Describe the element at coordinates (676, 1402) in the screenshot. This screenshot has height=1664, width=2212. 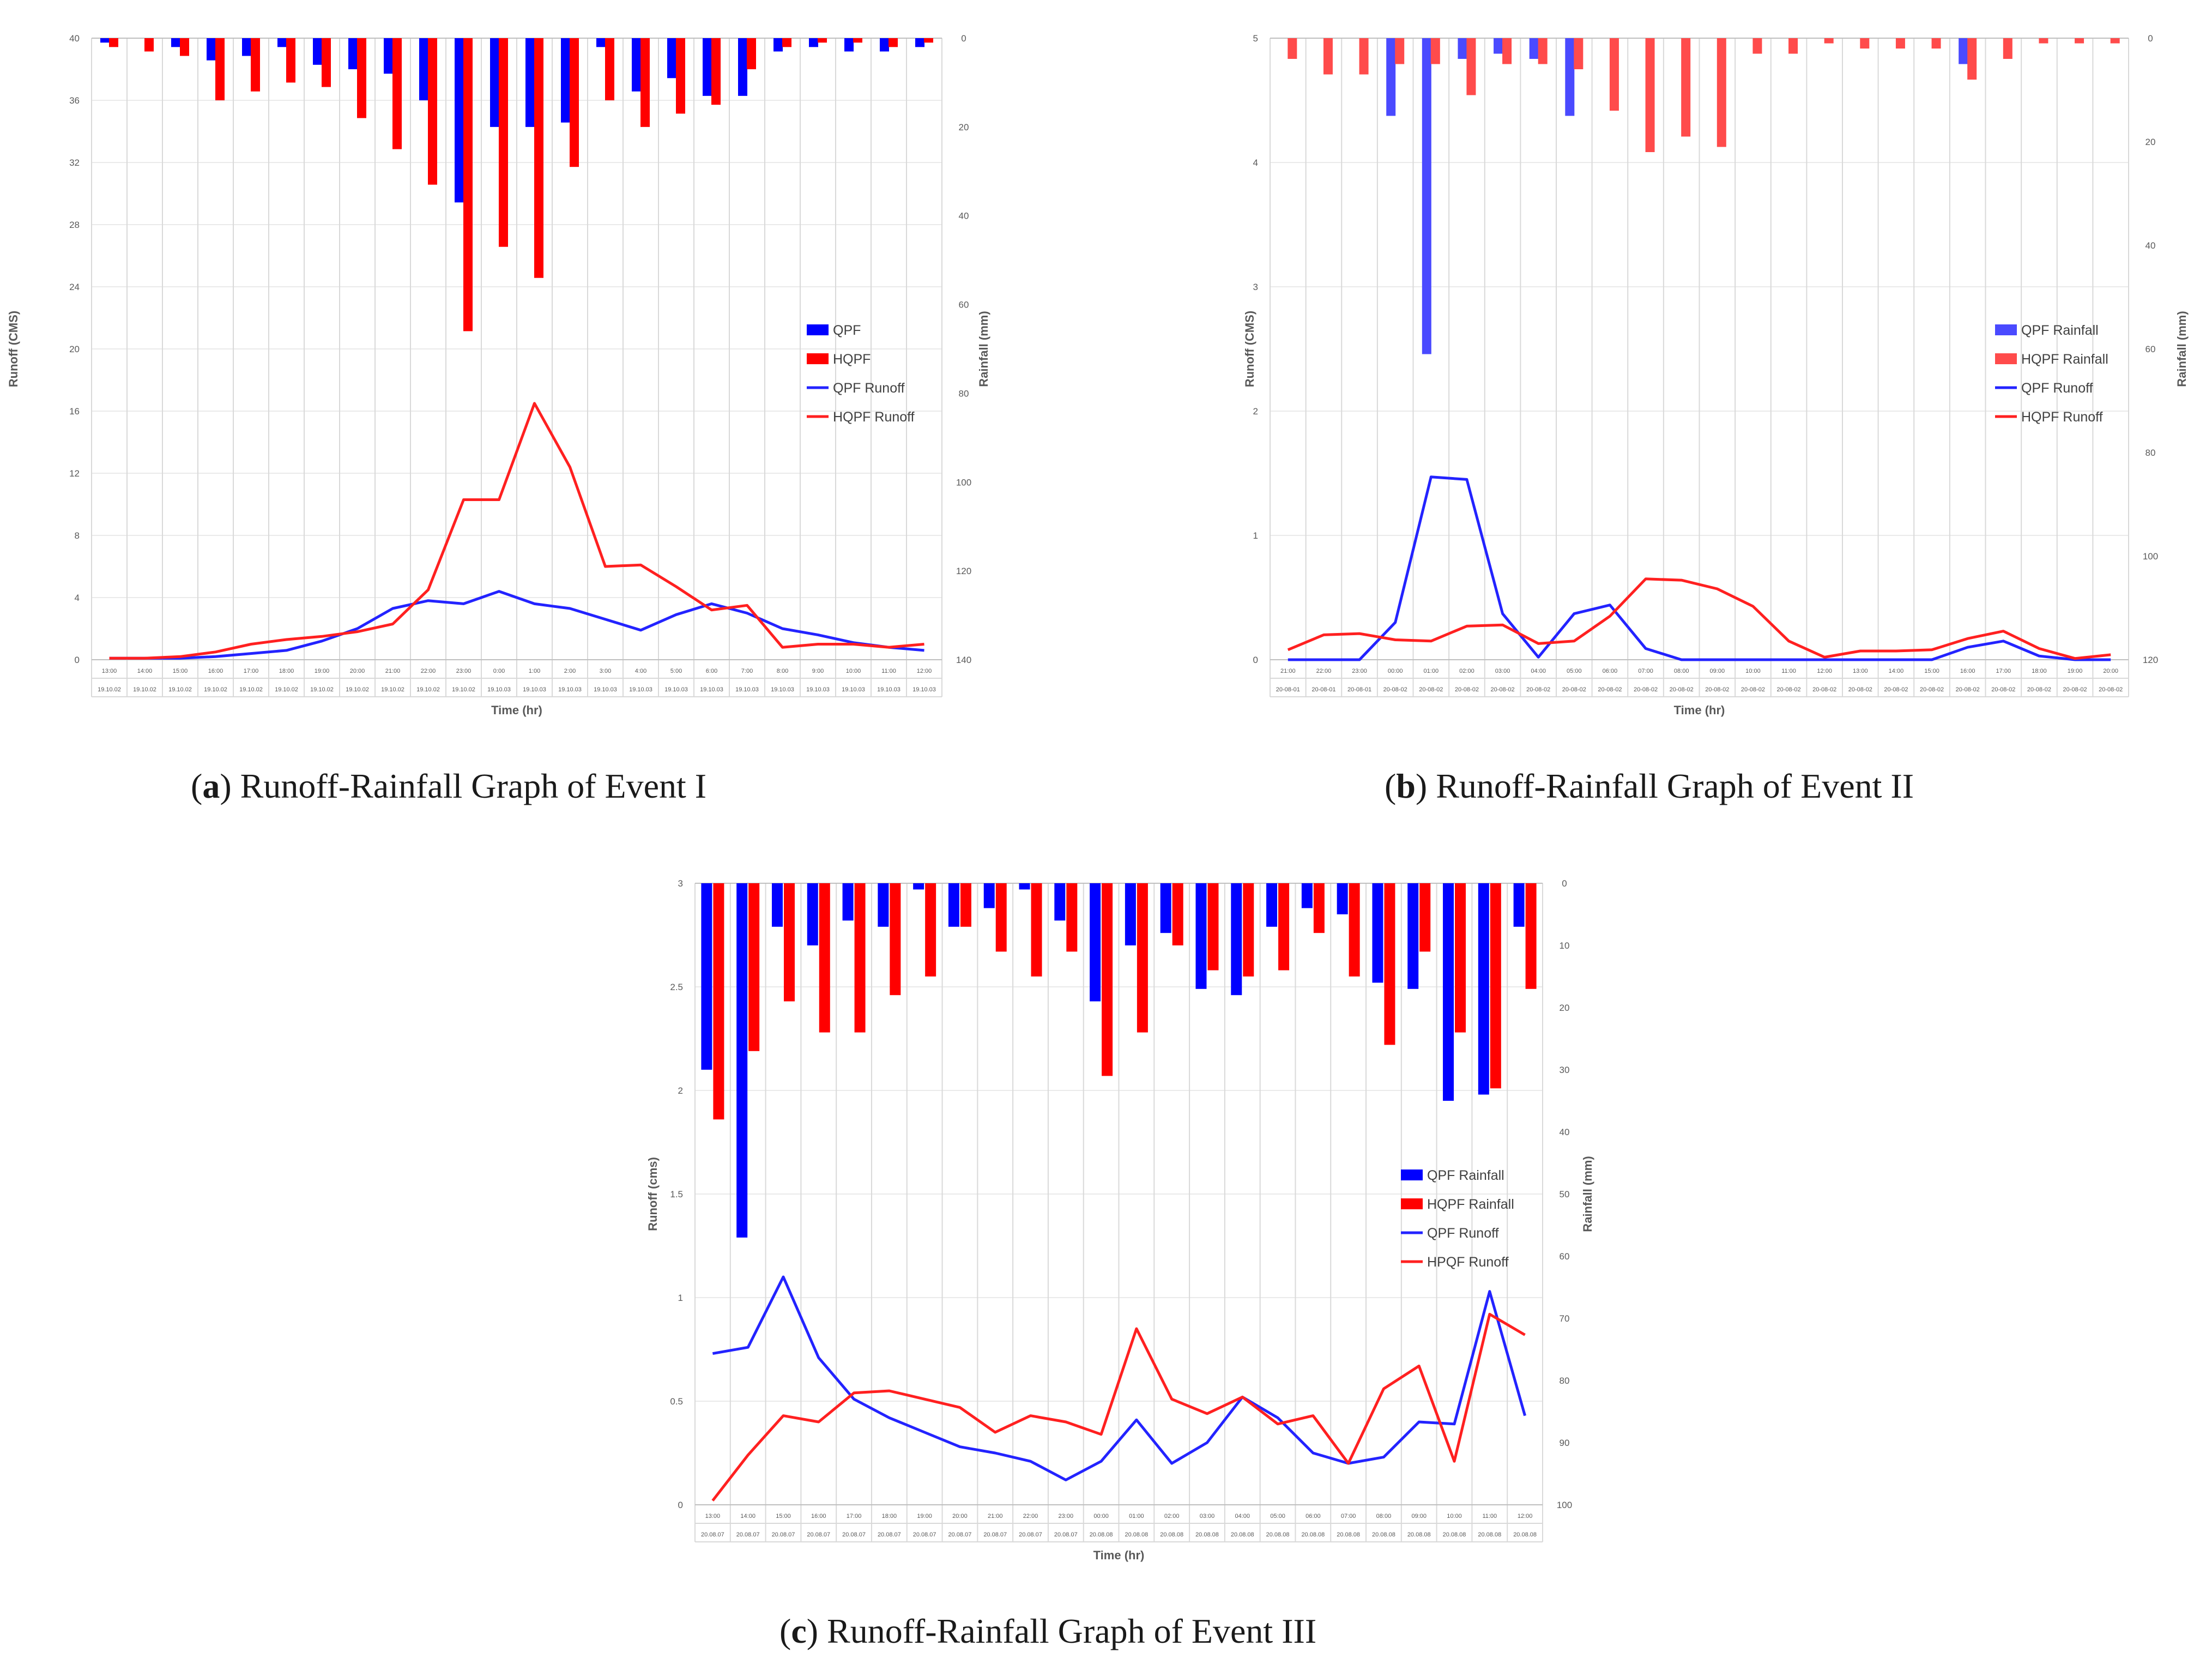
I see `left-y-tick-label: 0.5` at that location.